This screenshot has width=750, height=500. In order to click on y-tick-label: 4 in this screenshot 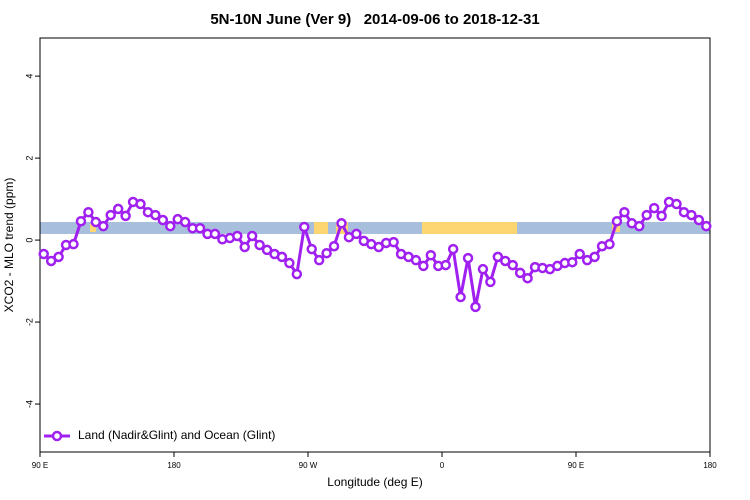, I will do `click(29, 76)`.